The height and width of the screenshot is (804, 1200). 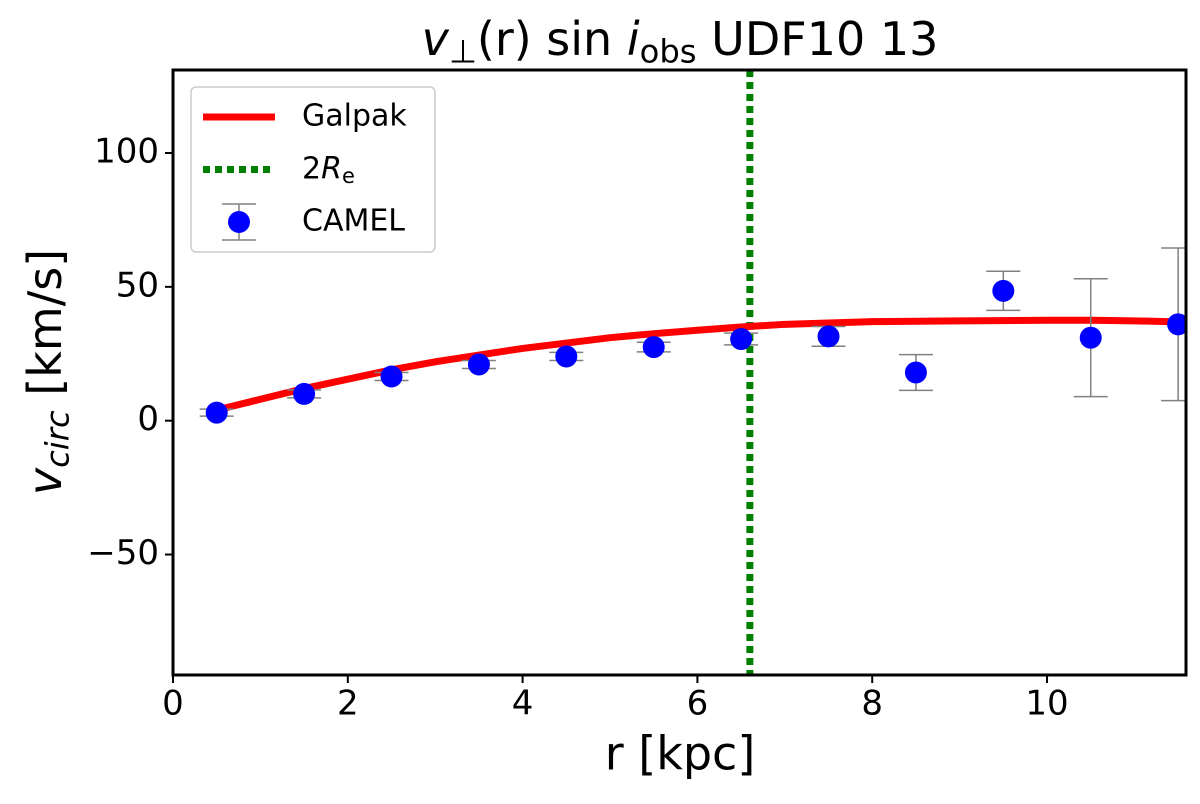 What do you see at coordinates (523, 704) in the screenshot?
I see `x-tick-label: 4` at bounding box center [523, 704].